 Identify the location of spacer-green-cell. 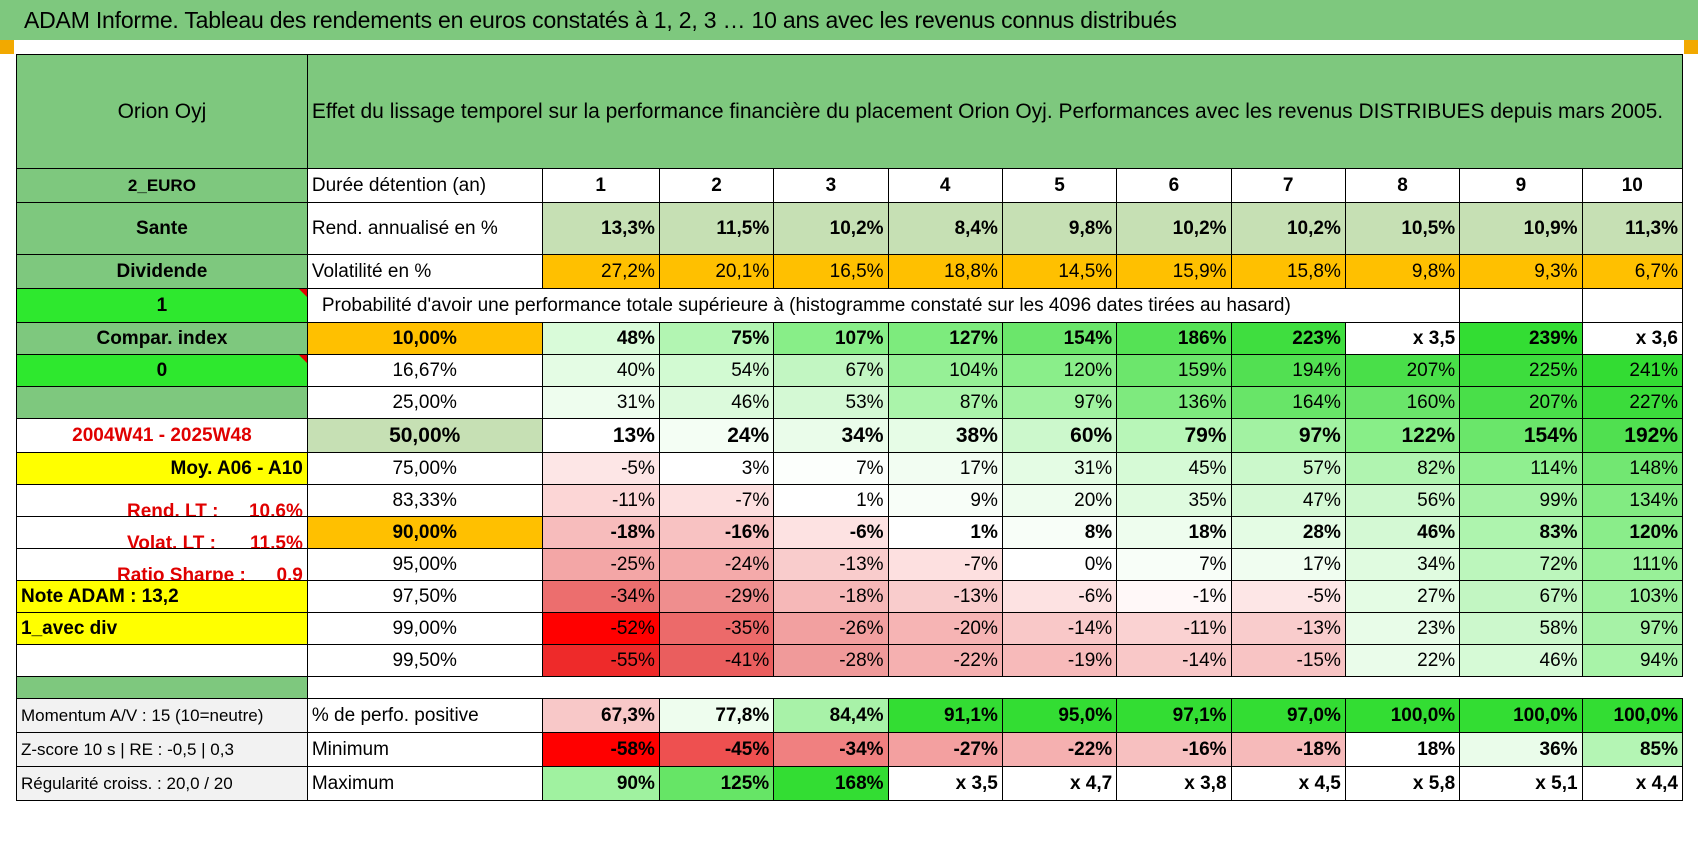
(162, 687).